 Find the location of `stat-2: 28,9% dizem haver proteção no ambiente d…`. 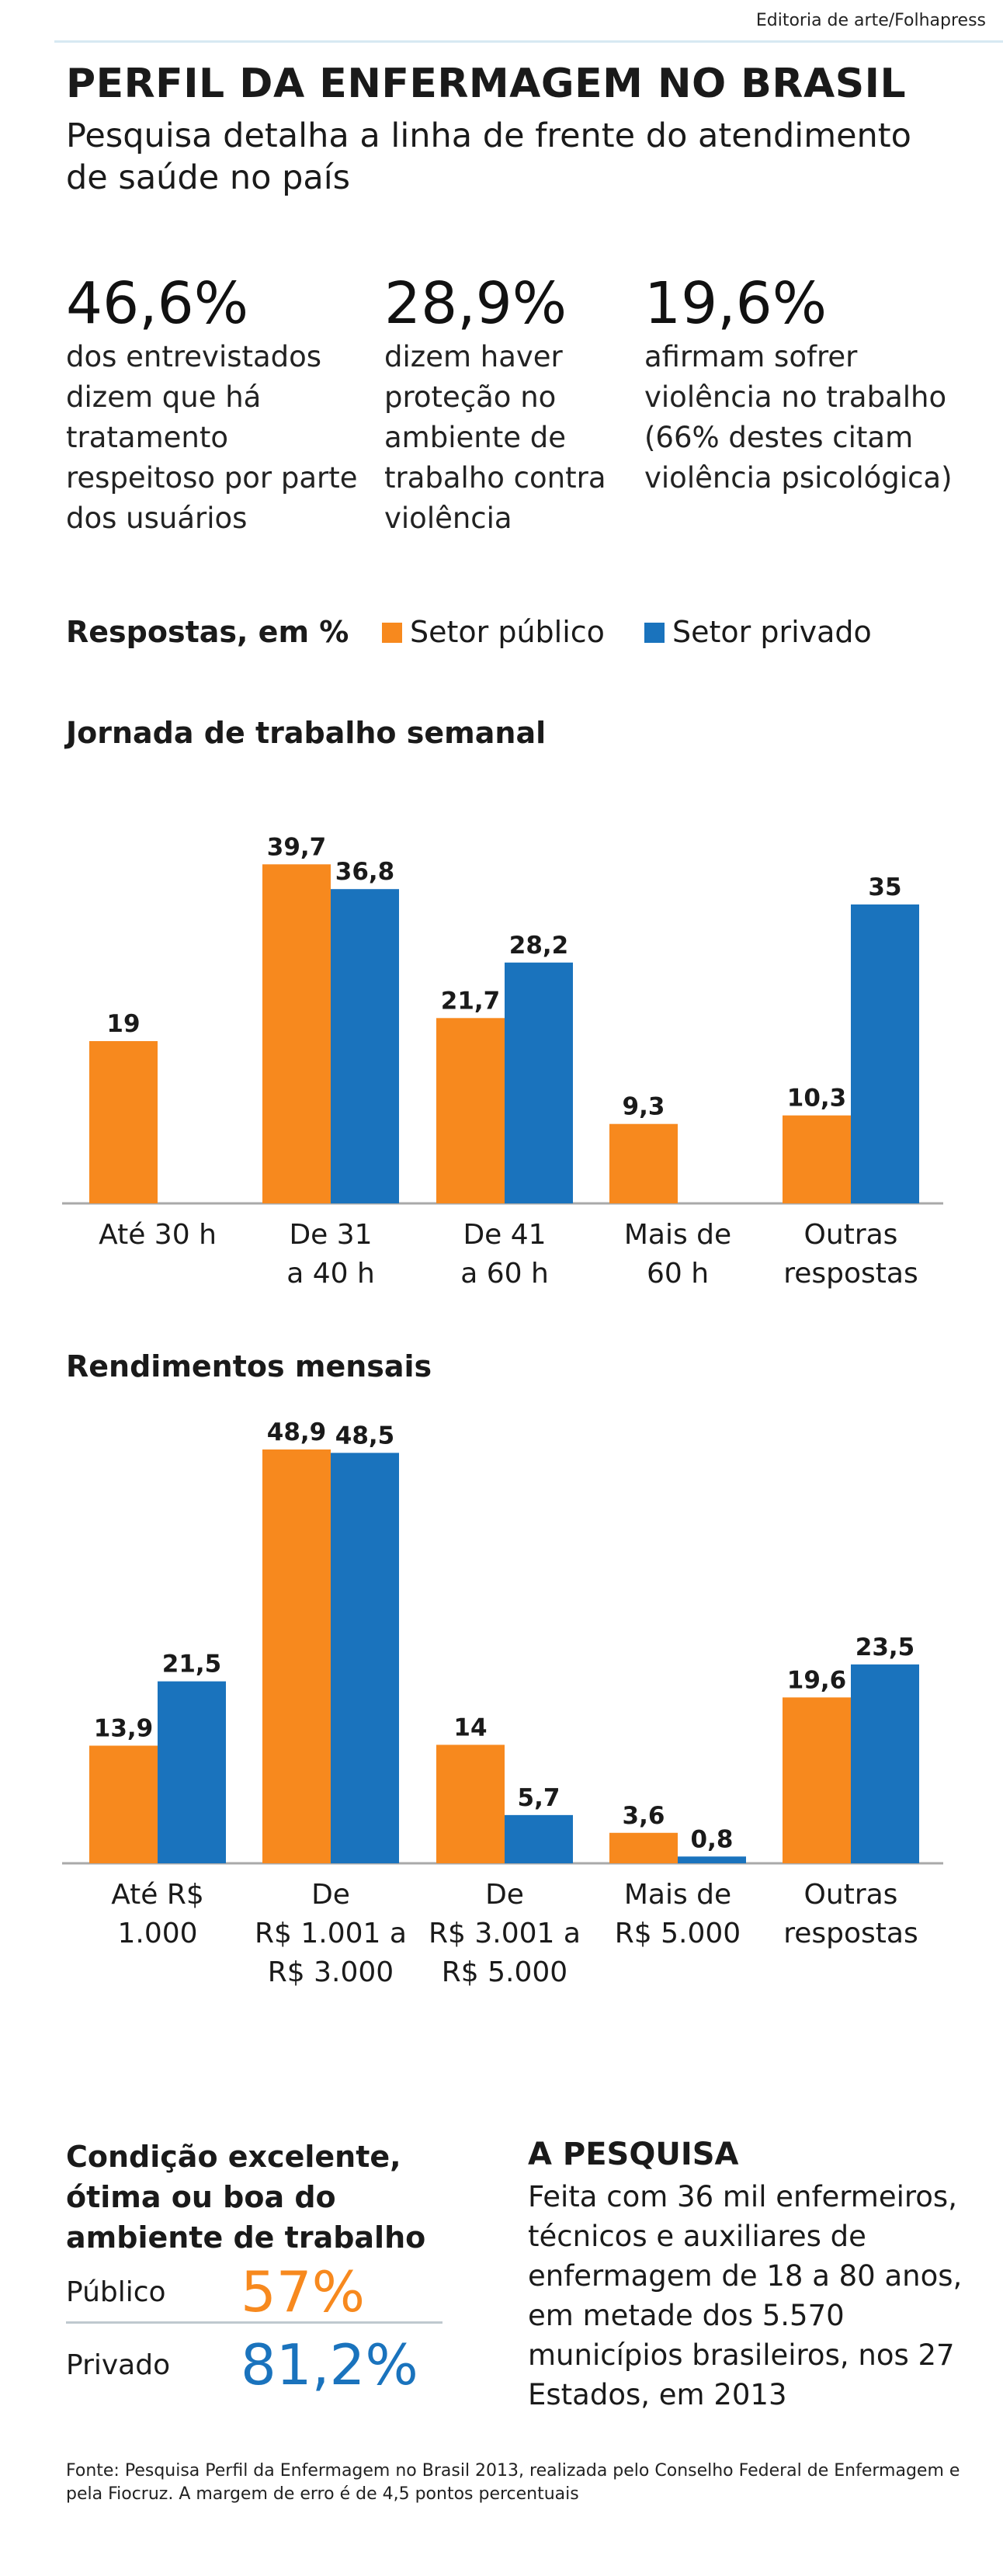

stat-2: 28,9% dizem haver proteção no ambiente d… is located at coordinates (512, 404).